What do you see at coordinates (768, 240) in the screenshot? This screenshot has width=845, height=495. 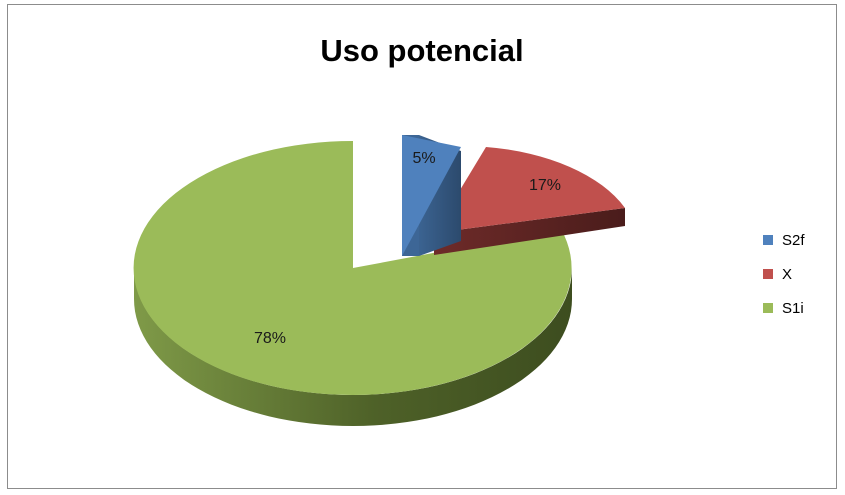 I see `legend-swatch-S2f` at bounding box center [768, 240].